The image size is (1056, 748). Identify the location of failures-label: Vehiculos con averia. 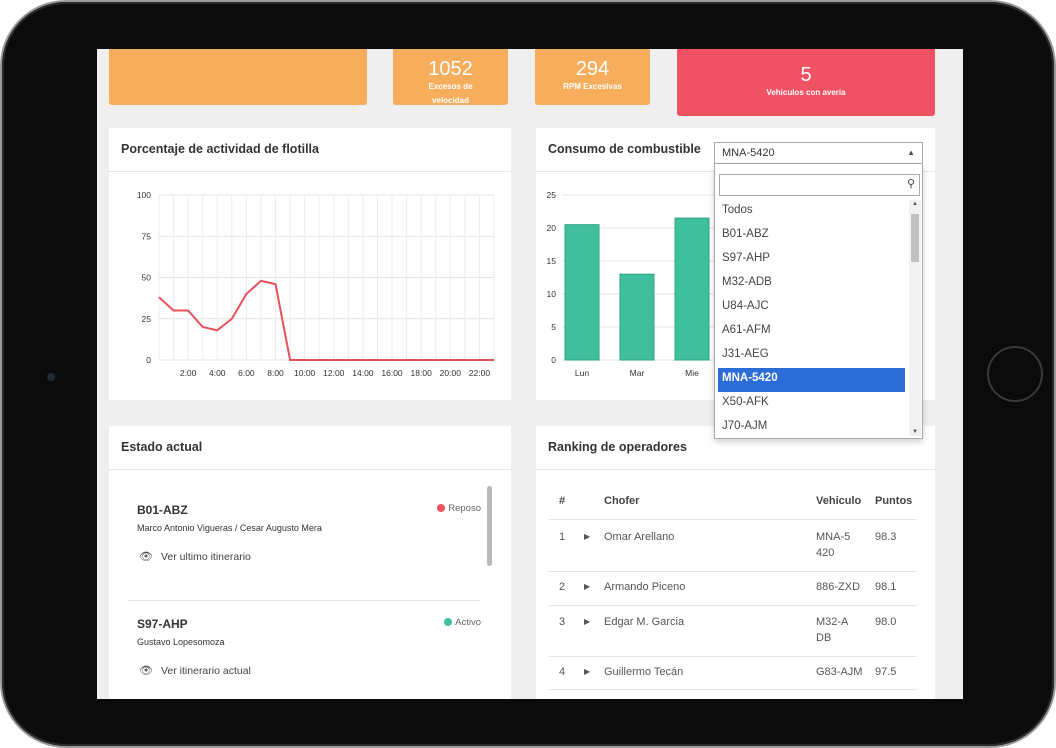
(806, 92).